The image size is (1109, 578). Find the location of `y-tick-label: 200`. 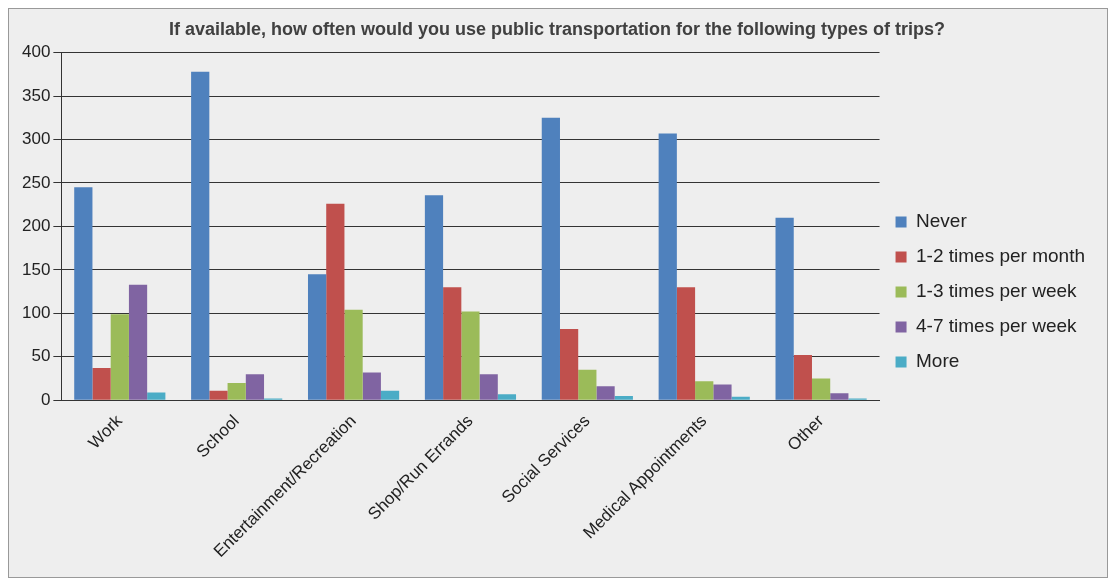

y-tick-label: 200 is located at coordinates (36, 226).